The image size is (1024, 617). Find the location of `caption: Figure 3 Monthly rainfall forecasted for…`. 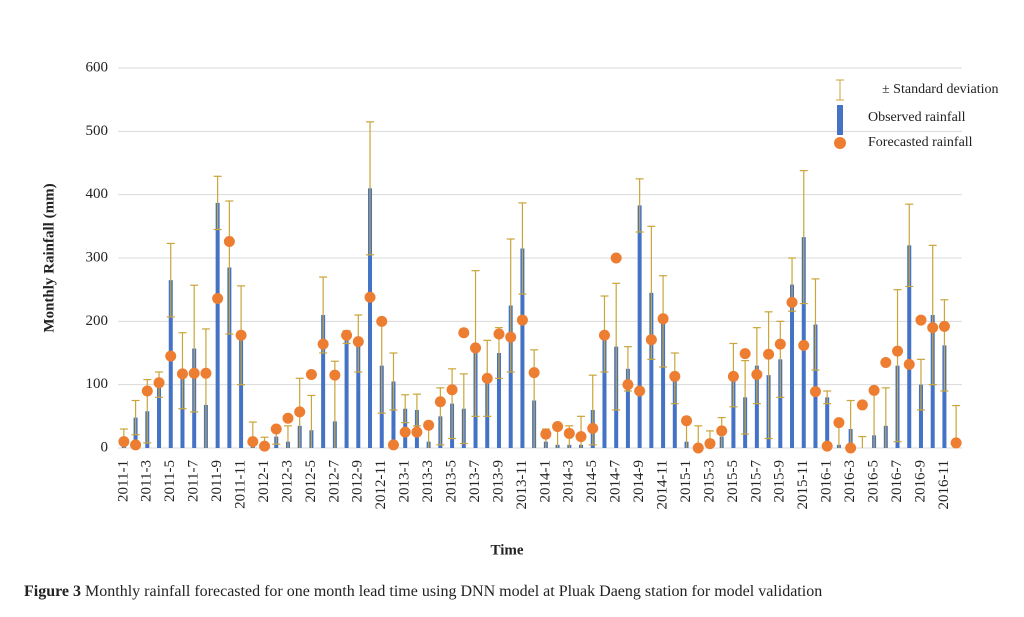

caption: Figure 3 Monthly rainfall forecasted for… is located at coordinates (423, 591).